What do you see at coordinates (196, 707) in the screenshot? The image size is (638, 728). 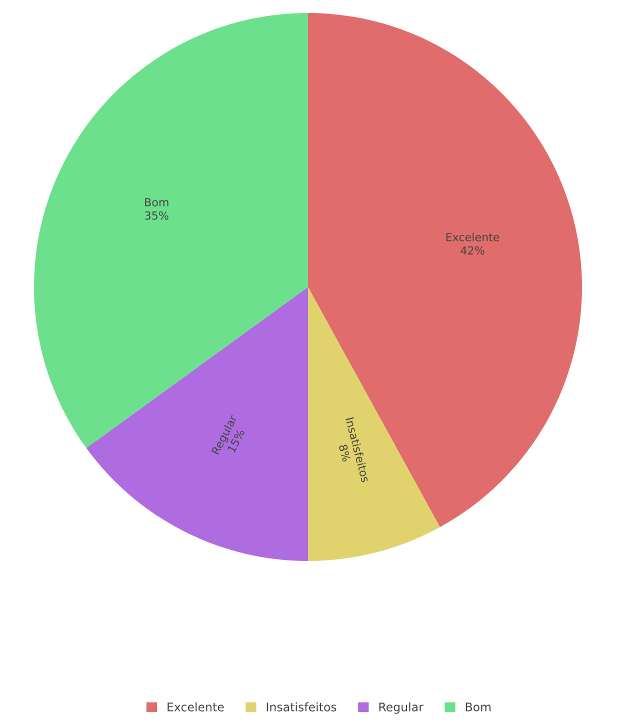 I see `legend-label: Excelente` at bounding box center [196, 707].